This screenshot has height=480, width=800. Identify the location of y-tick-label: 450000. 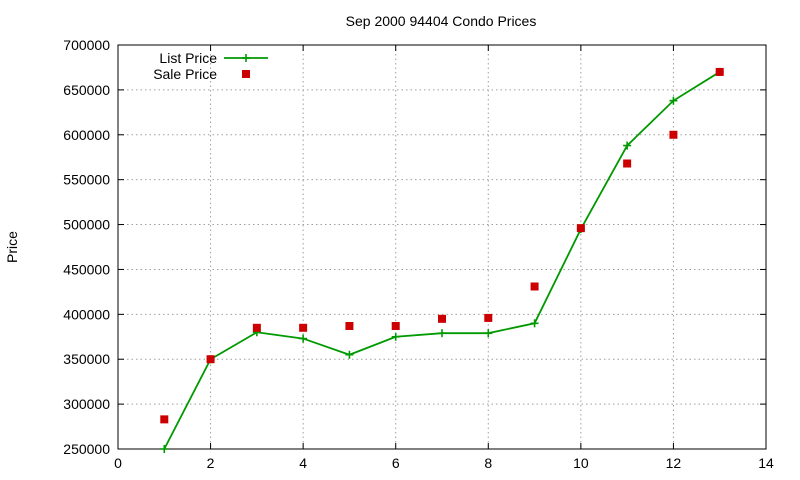
(86, 269).